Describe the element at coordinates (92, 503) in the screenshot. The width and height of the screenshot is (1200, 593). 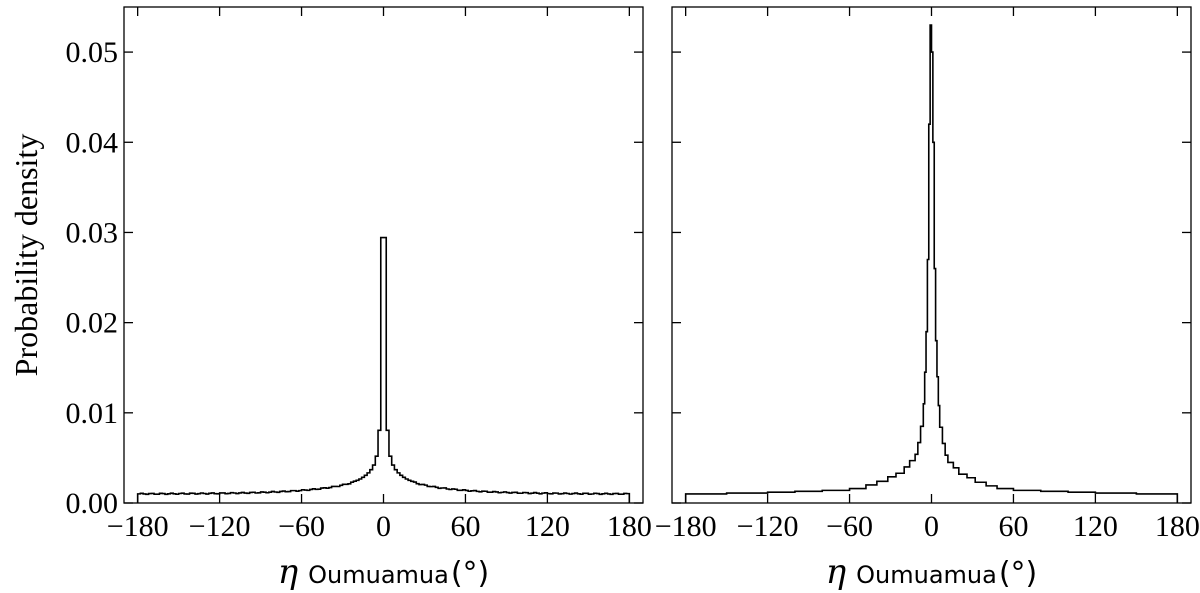
I see `y-tick-label: 0.00` at that location.